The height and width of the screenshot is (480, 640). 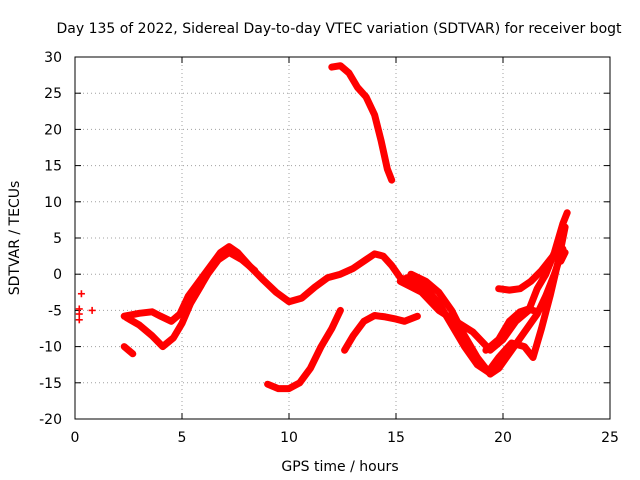 I want to click on y-axis-title: SDTVAR / TECUs, so click(x=15, y=238).